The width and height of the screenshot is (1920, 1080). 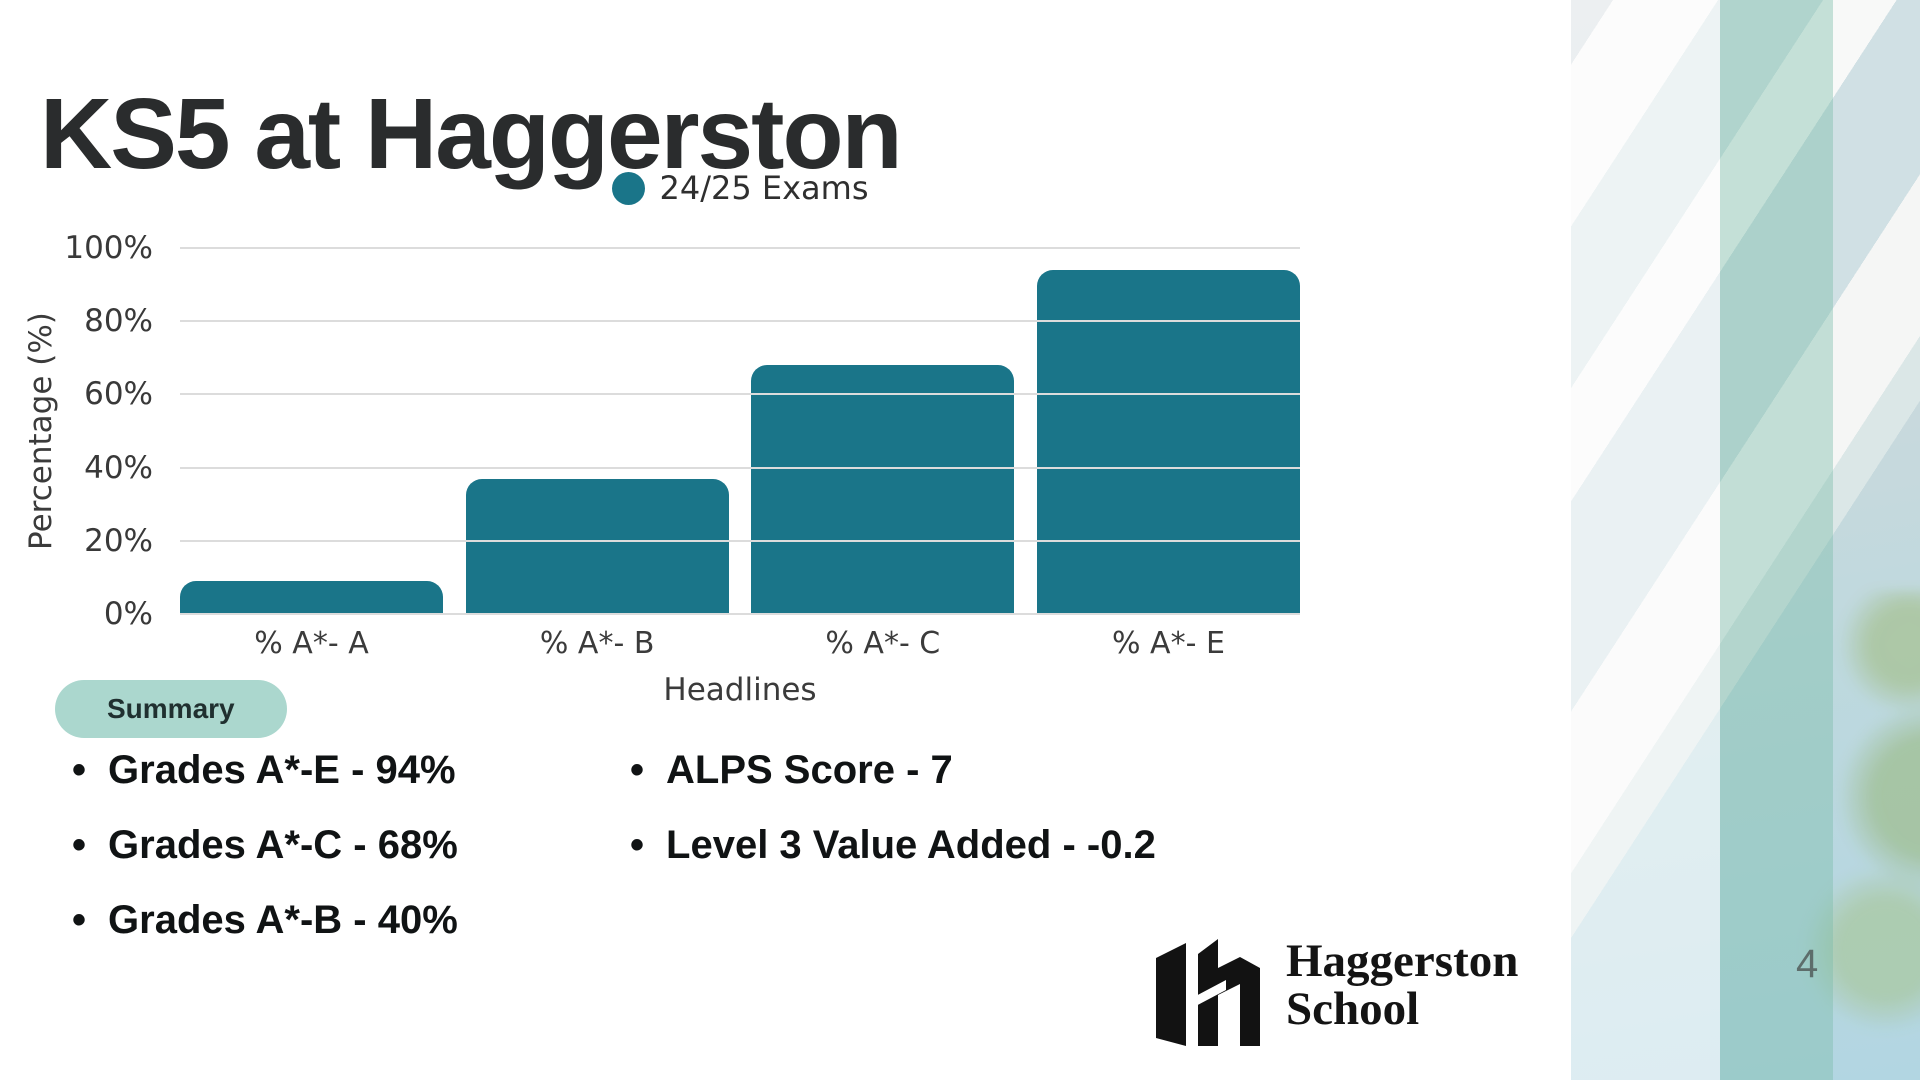 What do you see at coordinates (911, 845) in the screenshot?
I see `bullet-text: Level 3 Value Added - -0.2` at bounding box center [911, 845].